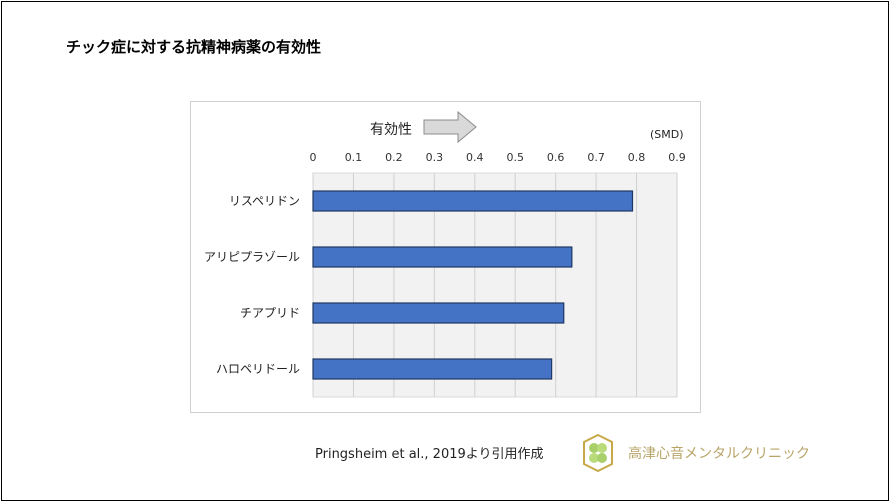 Image resolution: width=890 pixels, height=502 pixels. Describe the element at coordinates (719, 454) in the screenshot. I see `clinic-name: 高津心音メンタルクリニック` at that location.